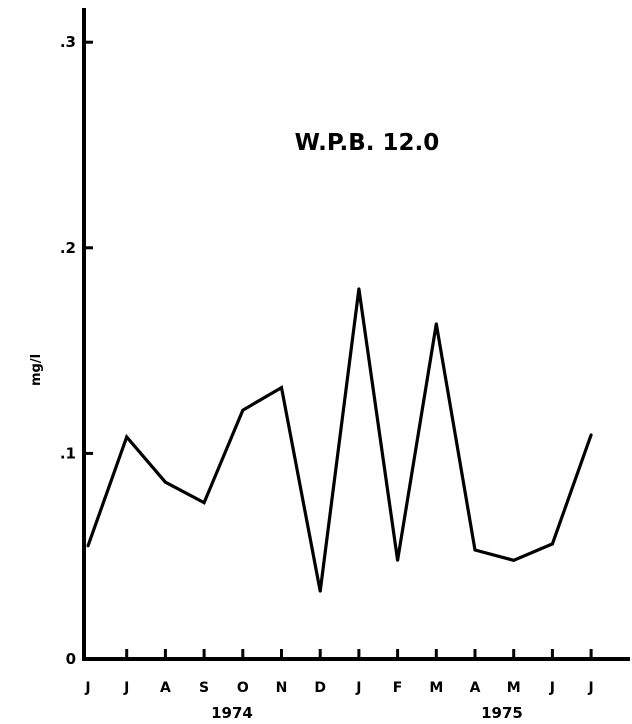 The height and width of the screenshot is (724, 632). What do you see at coordinates (243, 688) in the screenshot?
I see `x-tick-label: O` at bounding box center [243, 688].